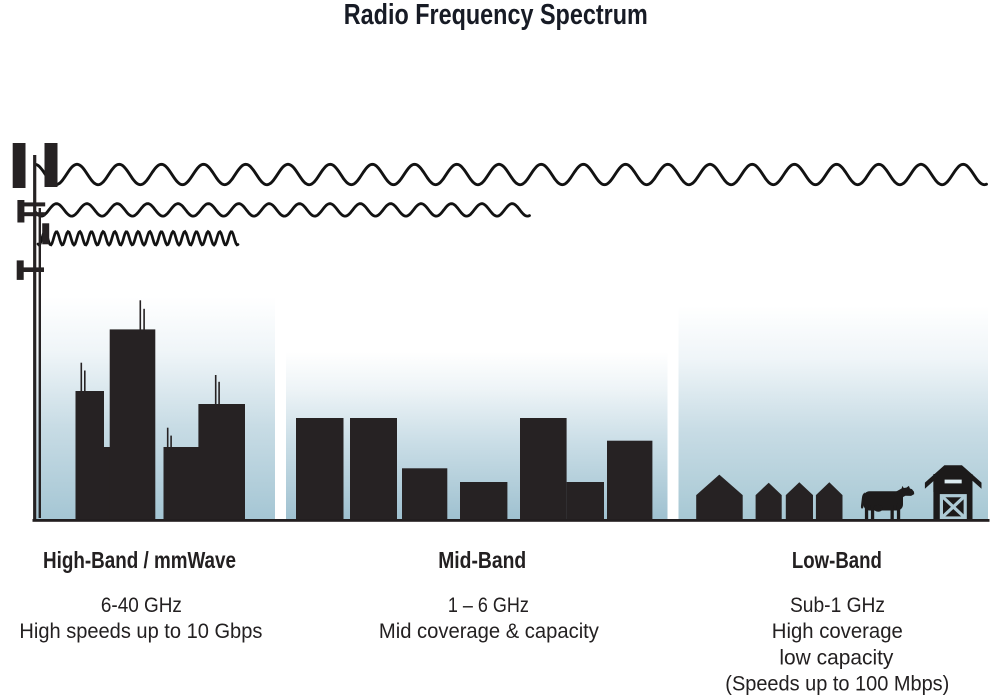 The height and width of the screenshot is (700, 1000). I want to click on svg-text: High coverage, so click(837, 630).